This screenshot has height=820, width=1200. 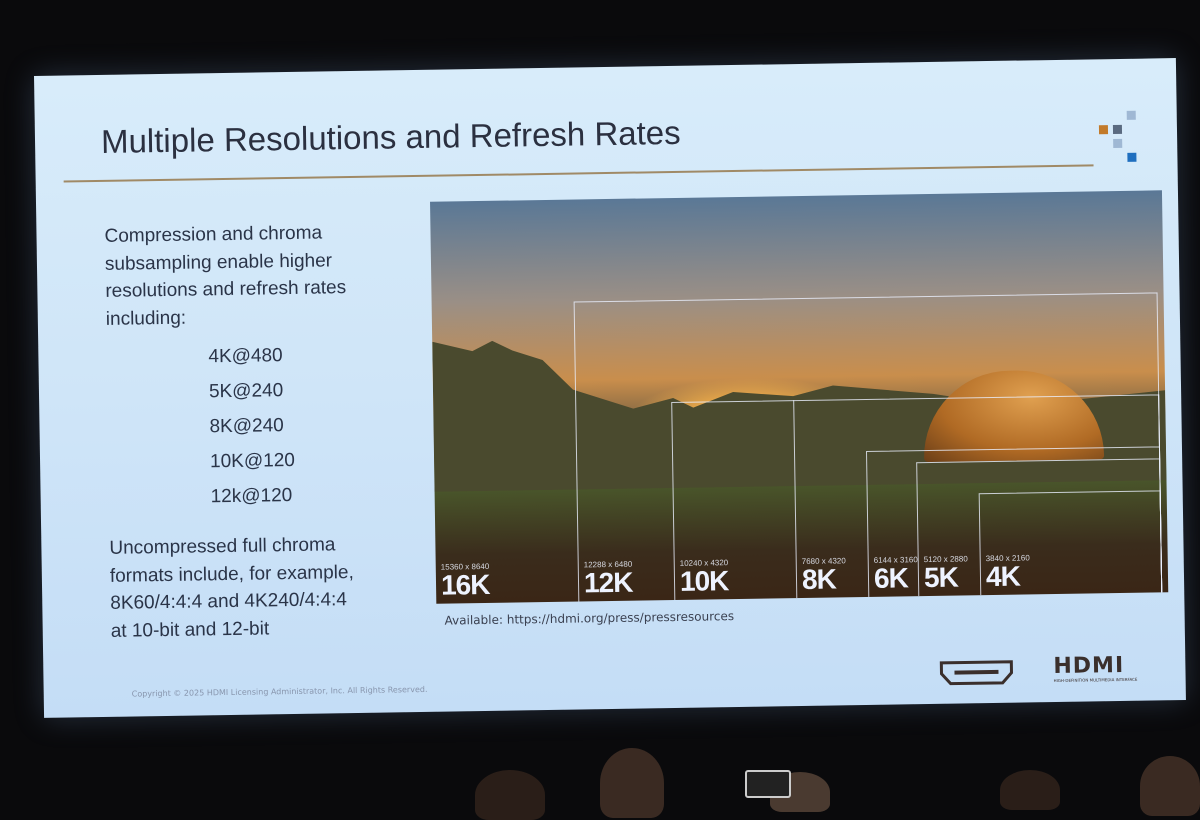 What do you see at coordinates (1095, 680) in the screenshot?
I see `hdmi-tagline: HIGH-DEFINITION MULTIMEDIA INTERFACE` at bounding box center [1095, 680].